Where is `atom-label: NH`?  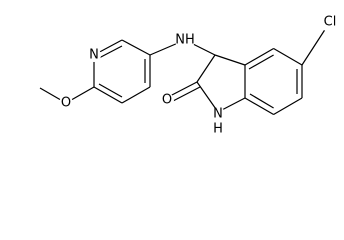 atom-label: NH is located at coordinates (185, 40).